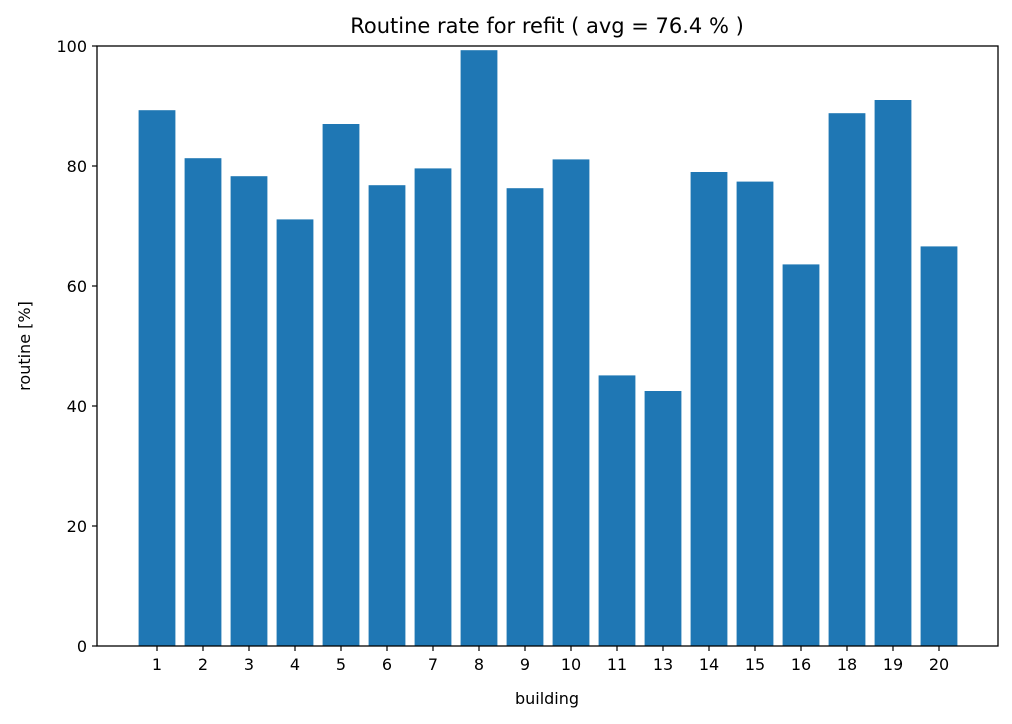 This screenshot has height=724, width=1012. What do you see at coordinates (77, 406) in the screenshot?
I see `y-tick-label: 40` at bounding box center [77, 406].